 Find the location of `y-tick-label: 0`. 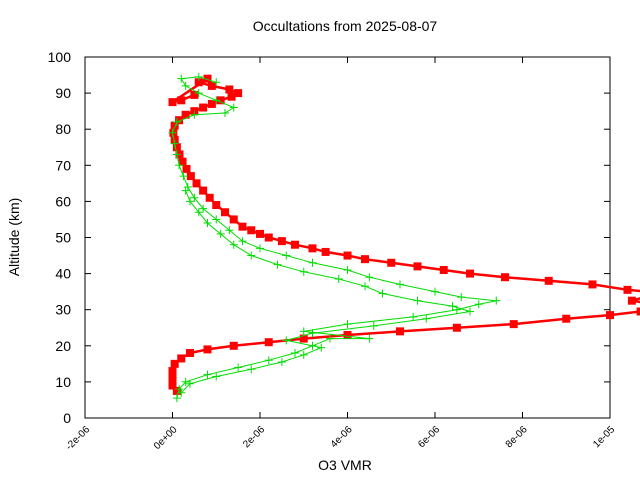

y-tick-label: 0 is located at coordinates (67, 418).